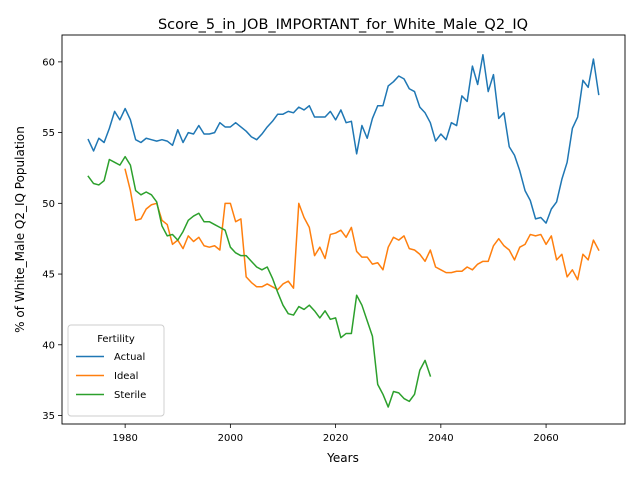  I want to click on x-tick-label: 2000, so click(230, 438).